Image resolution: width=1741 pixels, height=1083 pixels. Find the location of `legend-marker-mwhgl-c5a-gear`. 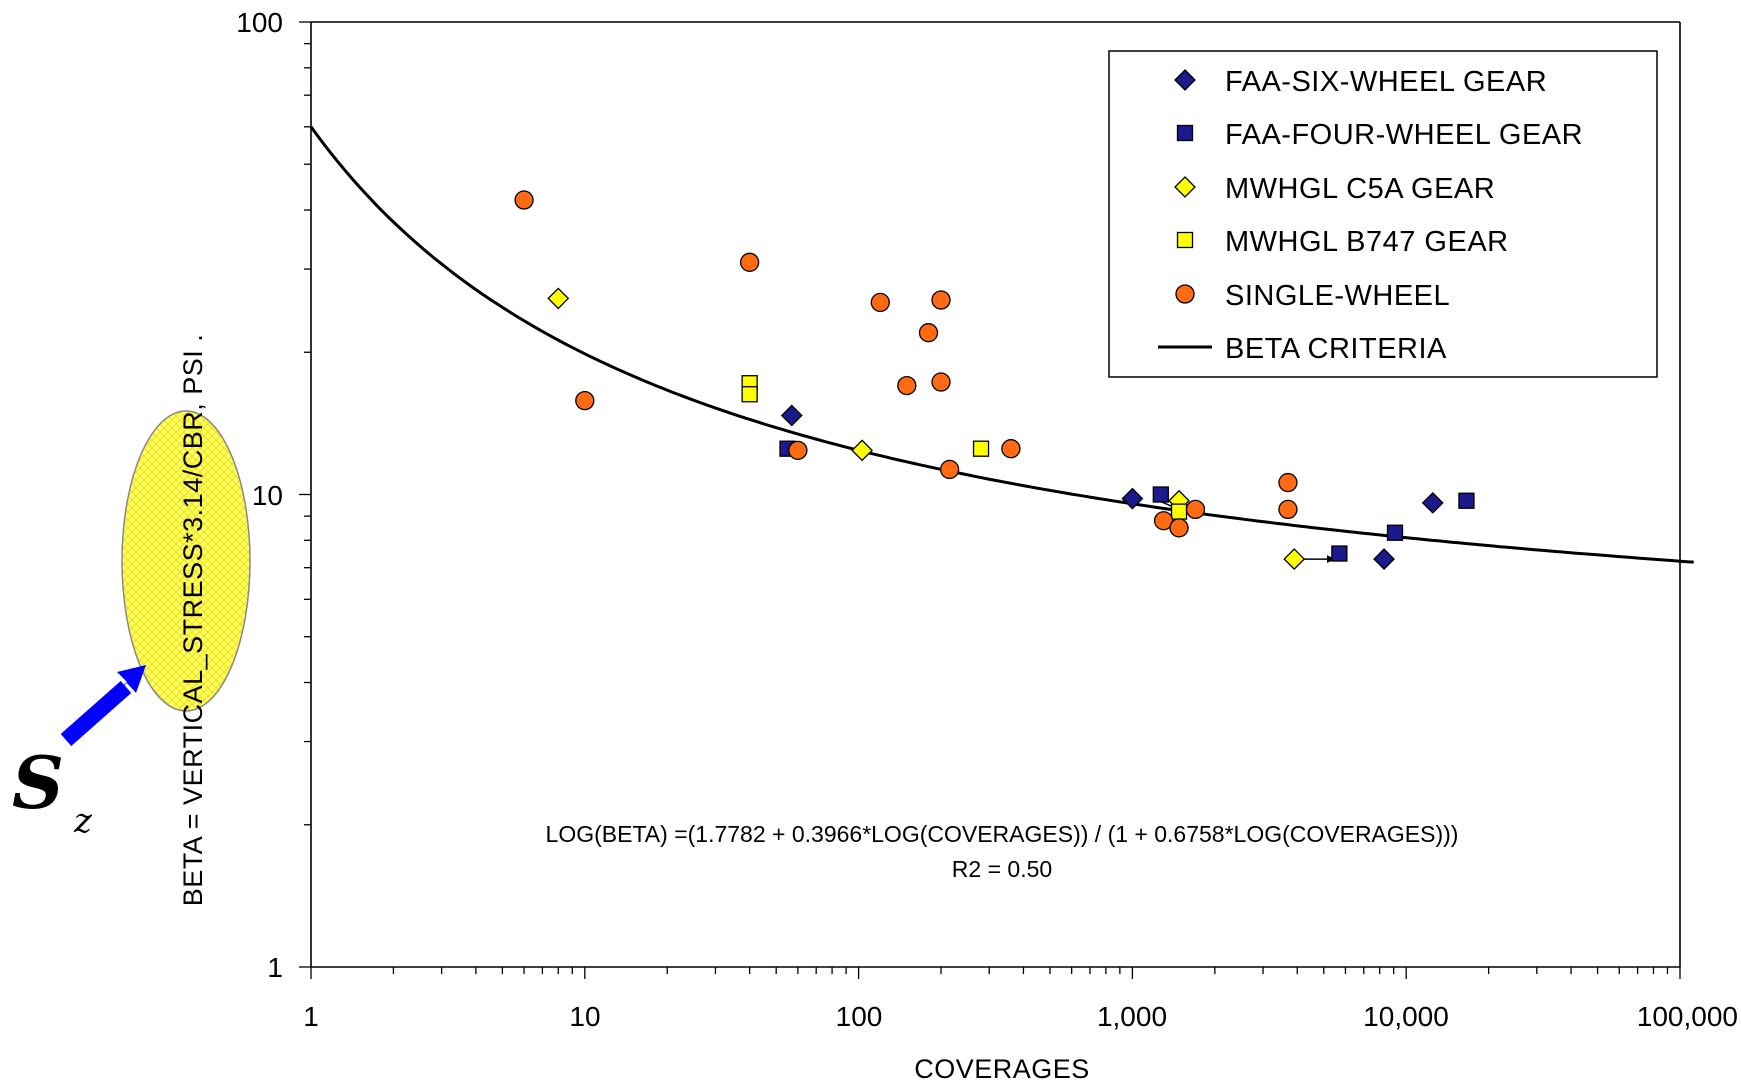

legend-marker-mwhgl-c5a-gear is located at coordinates (1185, 187).